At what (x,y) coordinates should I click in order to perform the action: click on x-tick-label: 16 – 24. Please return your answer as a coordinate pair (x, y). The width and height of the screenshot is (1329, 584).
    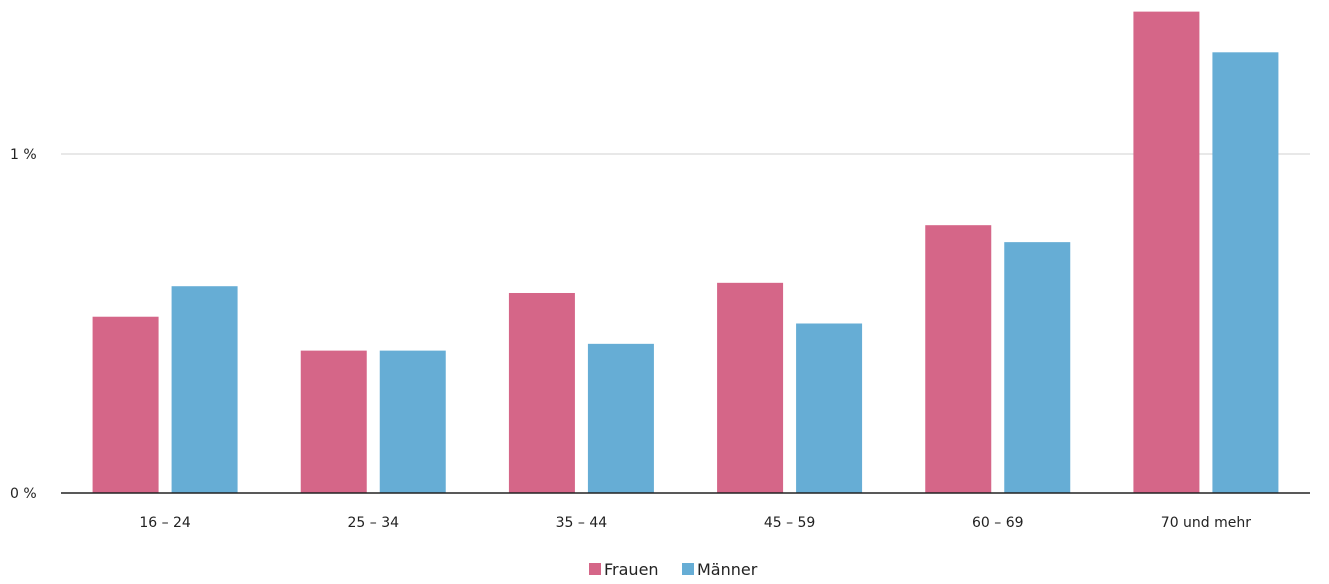
    Looking at the image, I should click on (165, 523).